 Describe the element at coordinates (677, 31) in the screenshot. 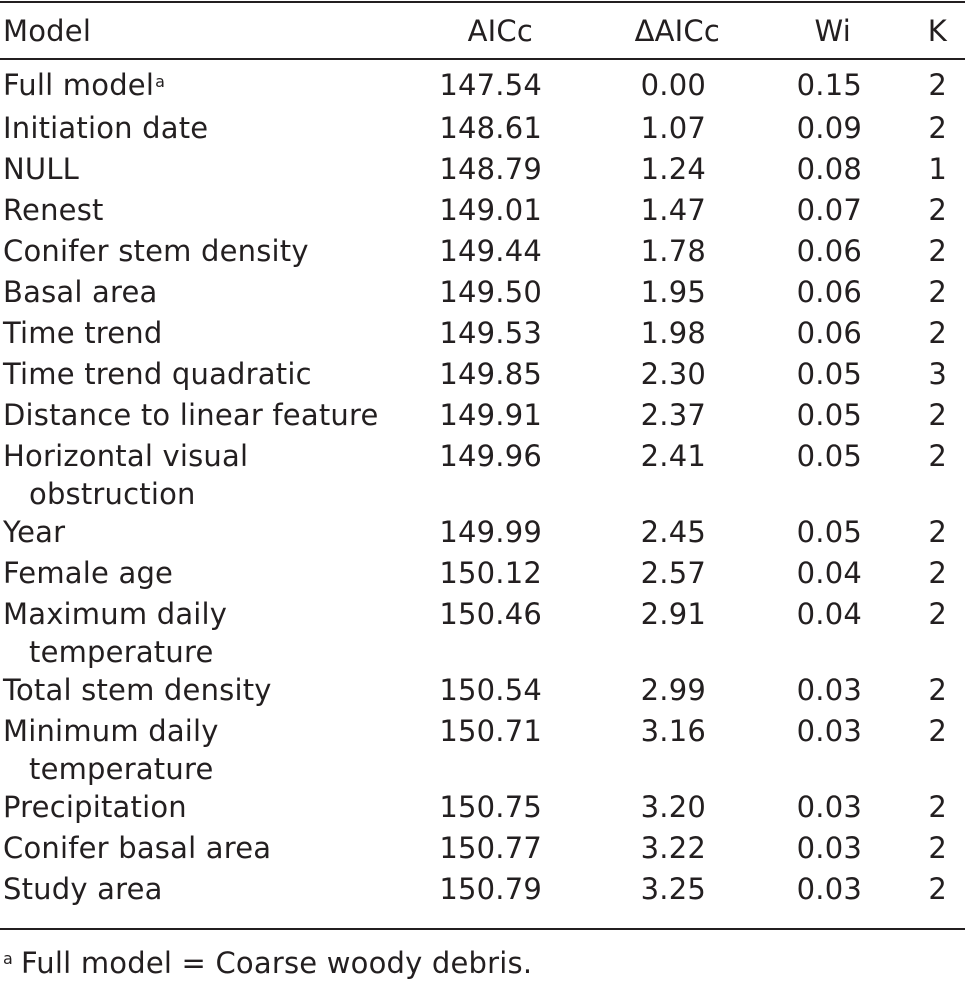

I see `header-delta-aicc: ΔAICc` at that location.